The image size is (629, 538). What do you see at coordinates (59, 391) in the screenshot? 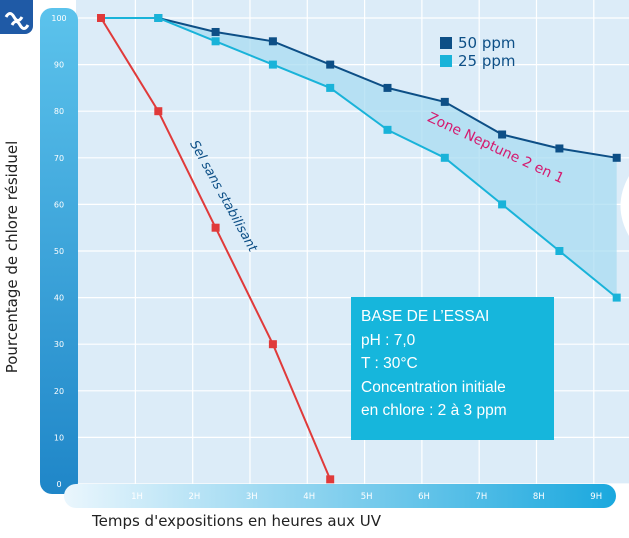
I see `y-tick-label: 20` at bounding box center [59, 391].